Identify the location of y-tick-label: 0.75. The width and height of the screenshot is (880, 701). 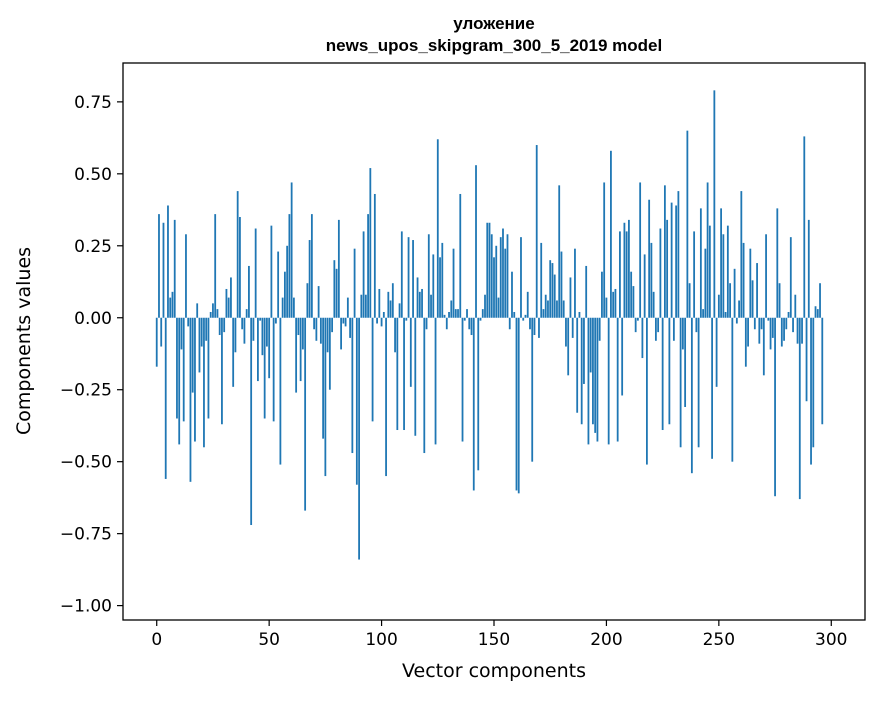
(93, 103).